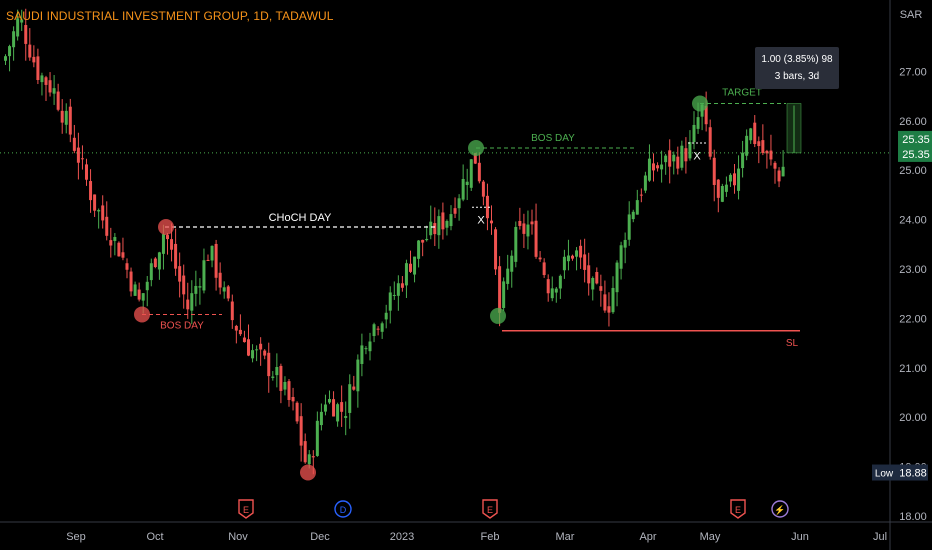 This screenshot has height=550, width=932. What do you see at coordinates (246, 509) in the screenshot?
I see `earnings-event-icon` at bounding box center [246, 509].